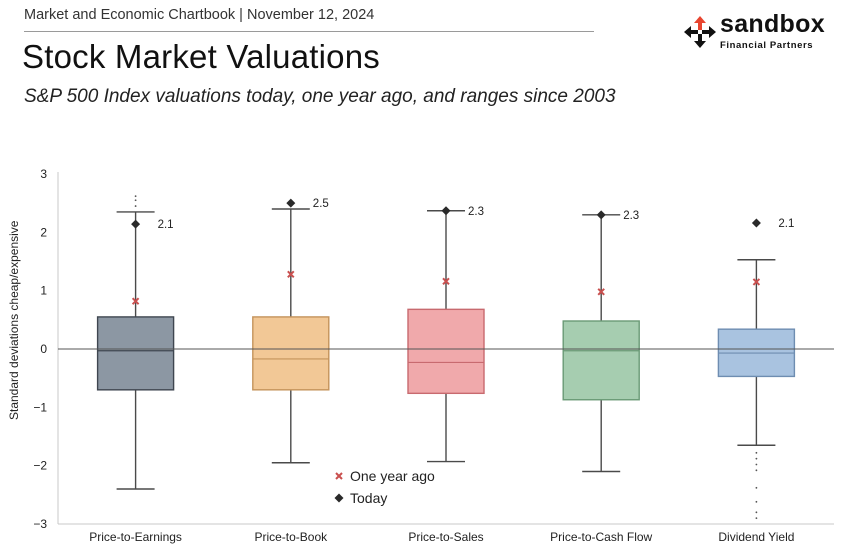 Image resolution: width=846 pixels, height=554 pixels. I want to click on logo-tagline: Financial Partners, so click(767, 45).